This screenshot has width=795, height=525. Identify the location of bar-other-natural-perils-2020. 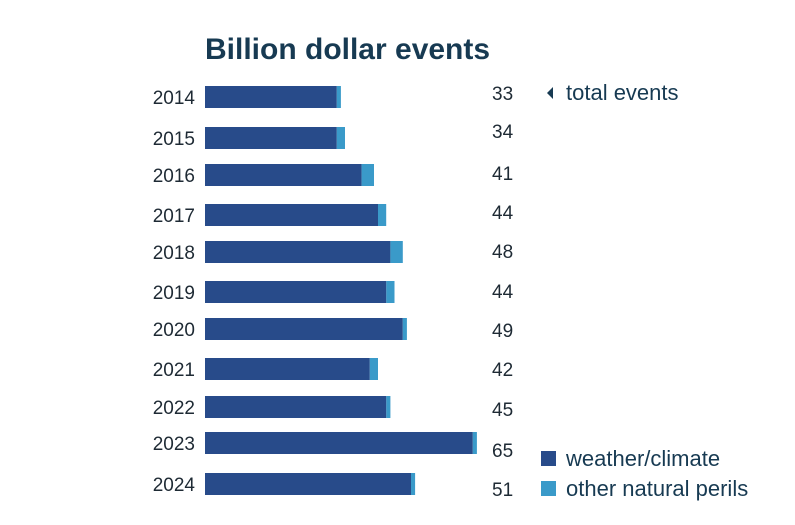
(404, 329).